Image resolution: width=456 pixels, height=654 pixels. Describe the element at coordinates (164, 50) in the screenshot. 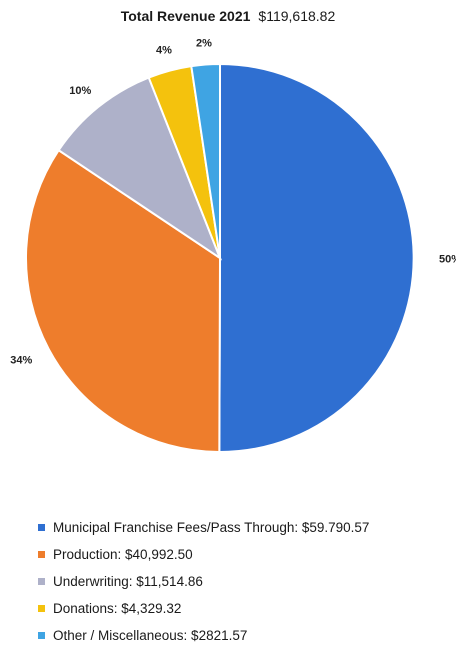

I see `pie-label-donations: 4%` at that location.